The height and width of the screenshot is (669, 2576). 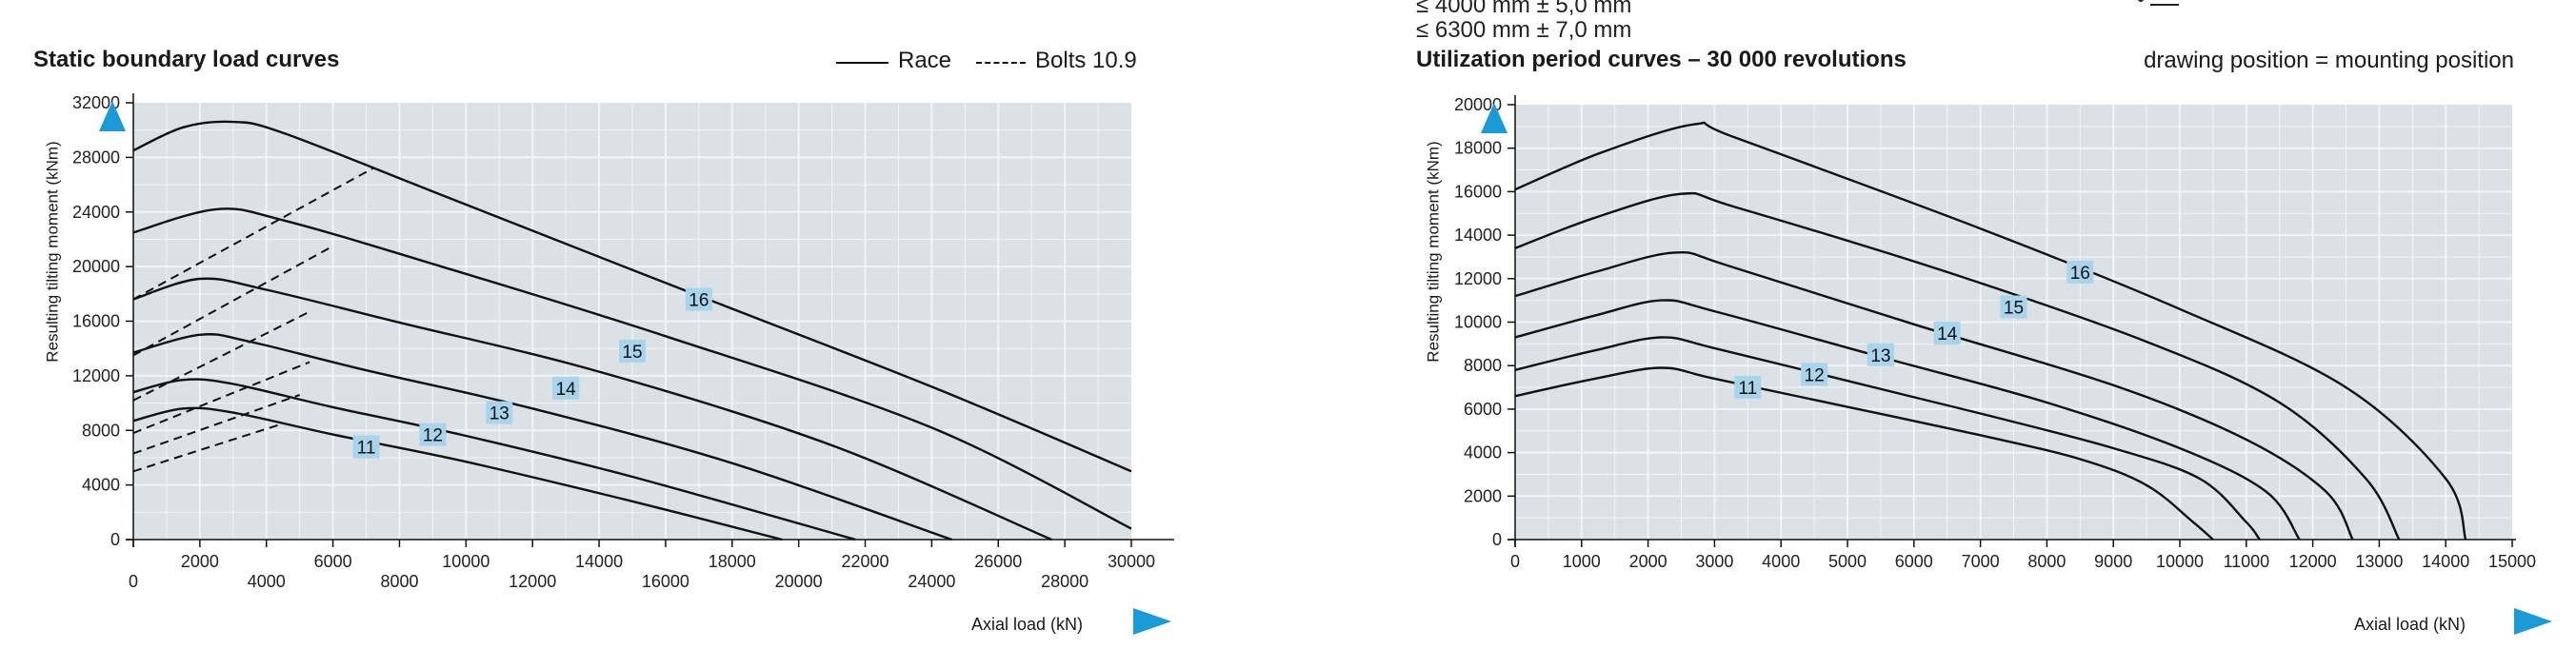 What do you see at coordinates (96, 266) in the screenshot?
I see `chart1-y-tick-label: 20000` at bounding box center [96, 266].